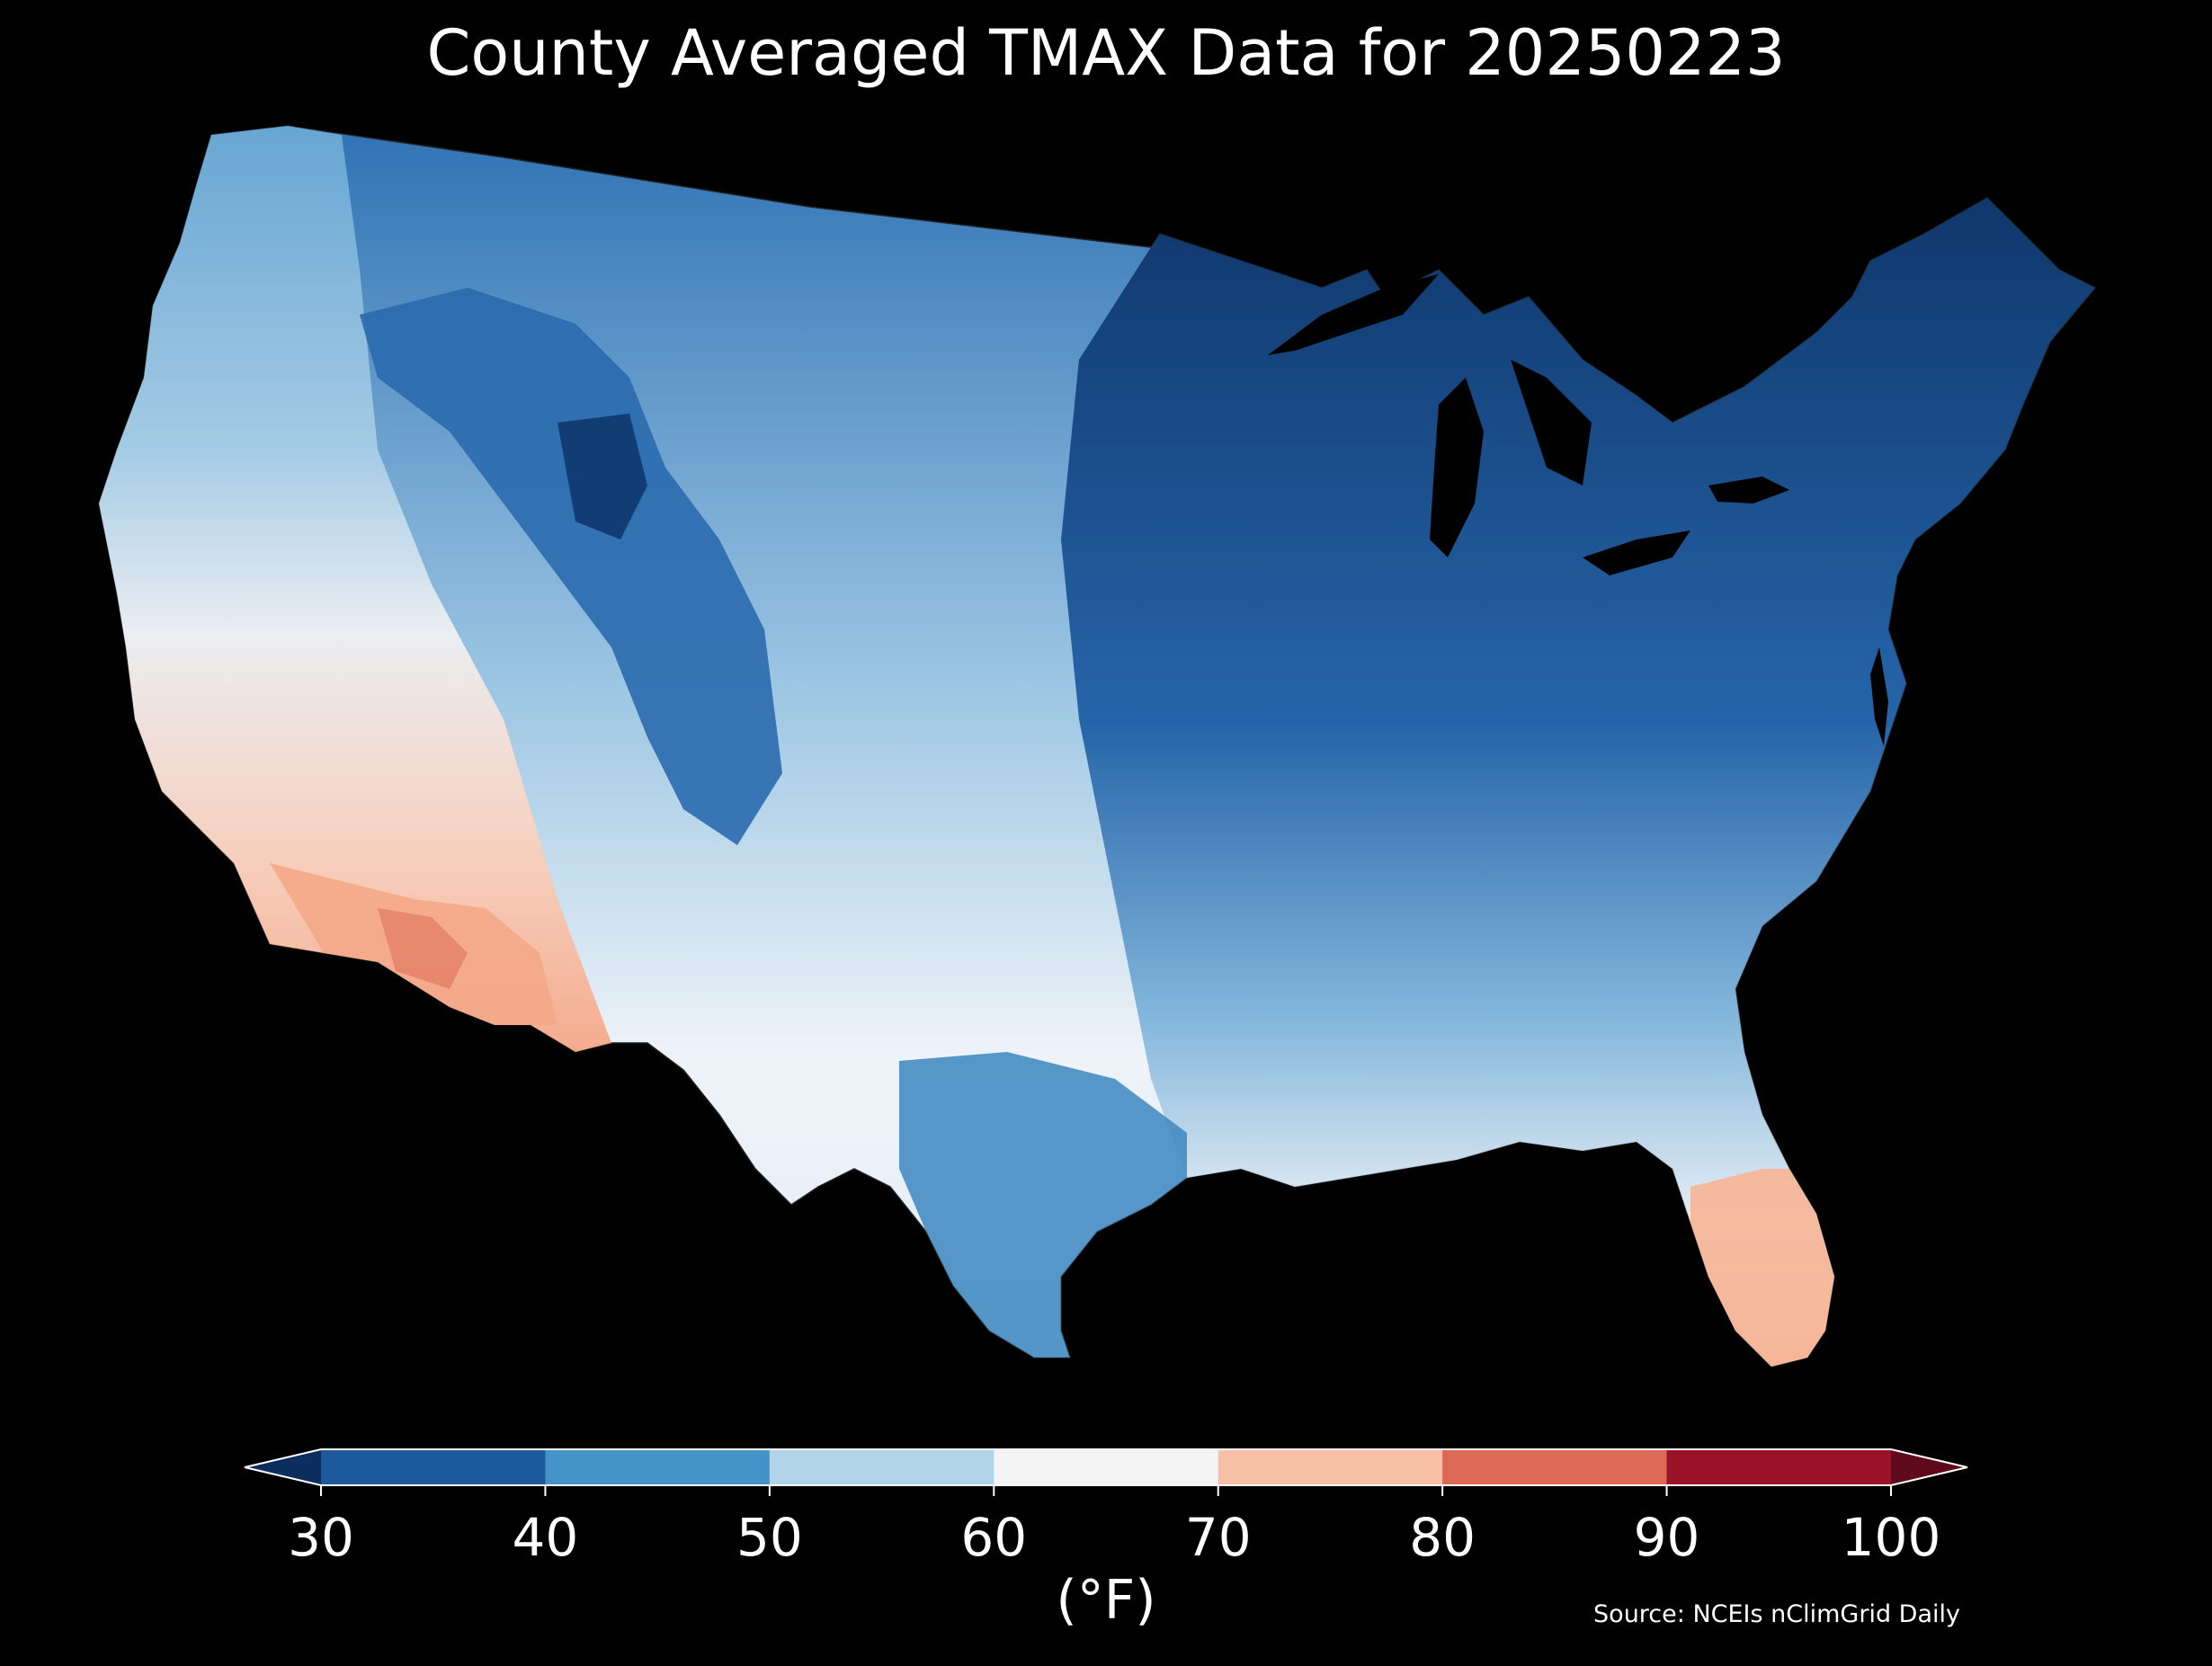  What do you see at coordinates (283, 1467) in the screenshot?
I see `colorbar-extend-under` at bounding box center [283, 1467].